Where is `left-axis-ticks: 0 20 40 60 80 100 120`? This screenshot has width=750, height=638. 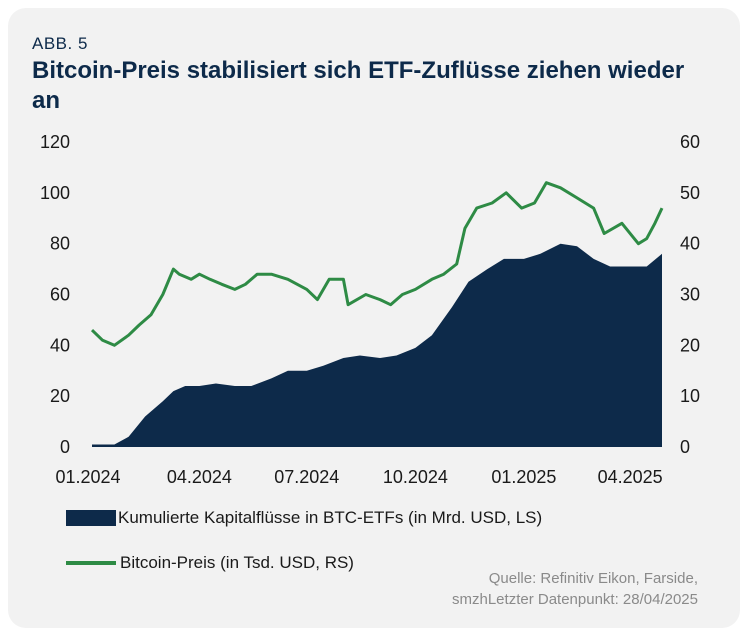 left-axis-ticks: 0 20 40 60 80 100 120 is located at coordinates (55, 294).